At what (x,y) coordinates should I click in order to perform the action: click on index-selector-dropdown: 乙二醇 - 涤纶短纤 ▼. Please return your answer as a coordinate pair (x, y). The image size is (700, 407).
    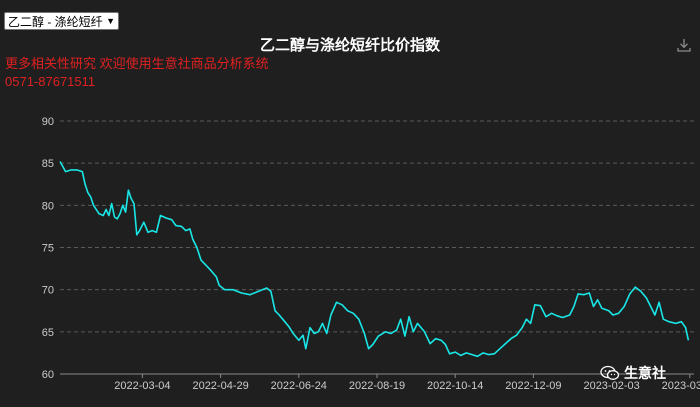
    Looking at the image, I should click on (61, 21).